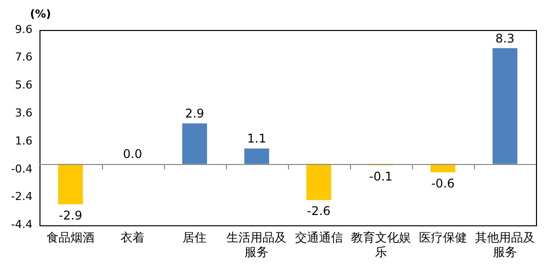 This screenshot has height=276, width=554. Describe the element at coordinates (318, 211) in the screenshot. I see `data-label: -2.6` at that location.